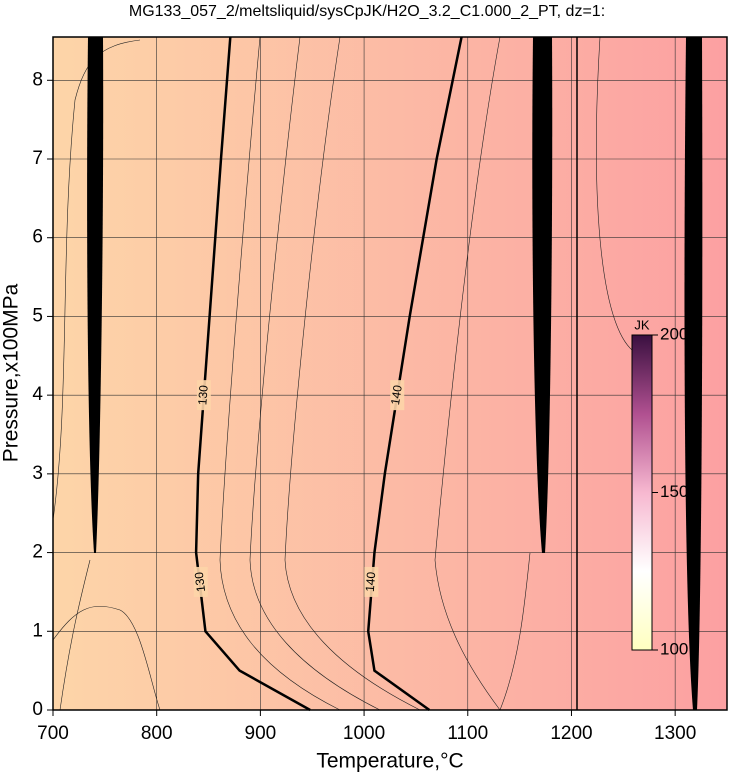 The height and width of the screenshot is (781, 734). What do you see at coordinates (157, 733) in the screenshot?
I see `x-tick-label: 800` at bounding box center [157, 733].